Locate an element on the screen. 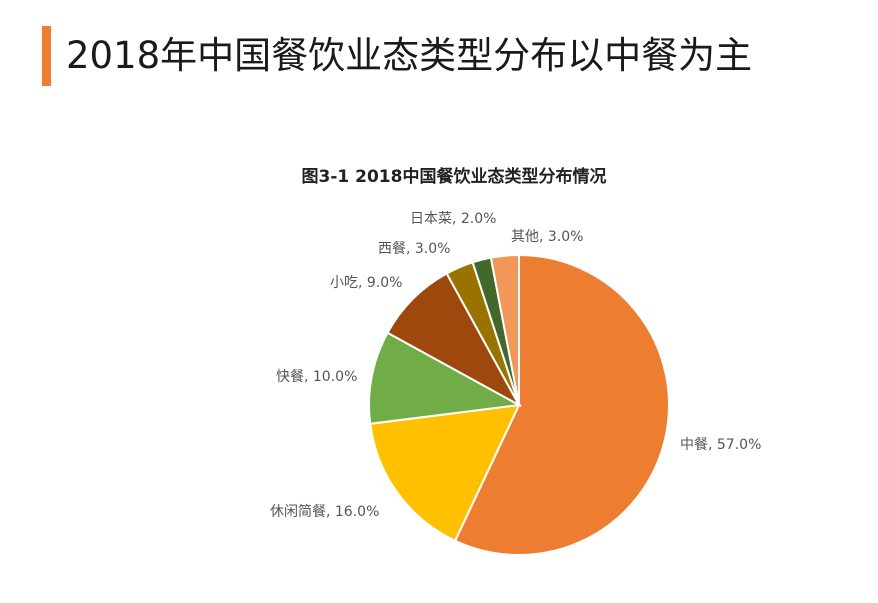  chart-title: 图3-1 2018中国餐饮业态类型分布情况 is located at coordinates (454, 177).